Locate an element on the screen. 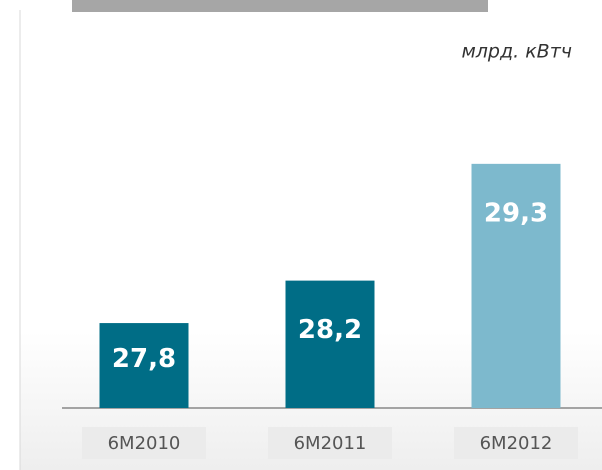 The height and width of the screenshot is (470, 602). x-tick-label: 6M2012 is located at coordinates (516, 443).